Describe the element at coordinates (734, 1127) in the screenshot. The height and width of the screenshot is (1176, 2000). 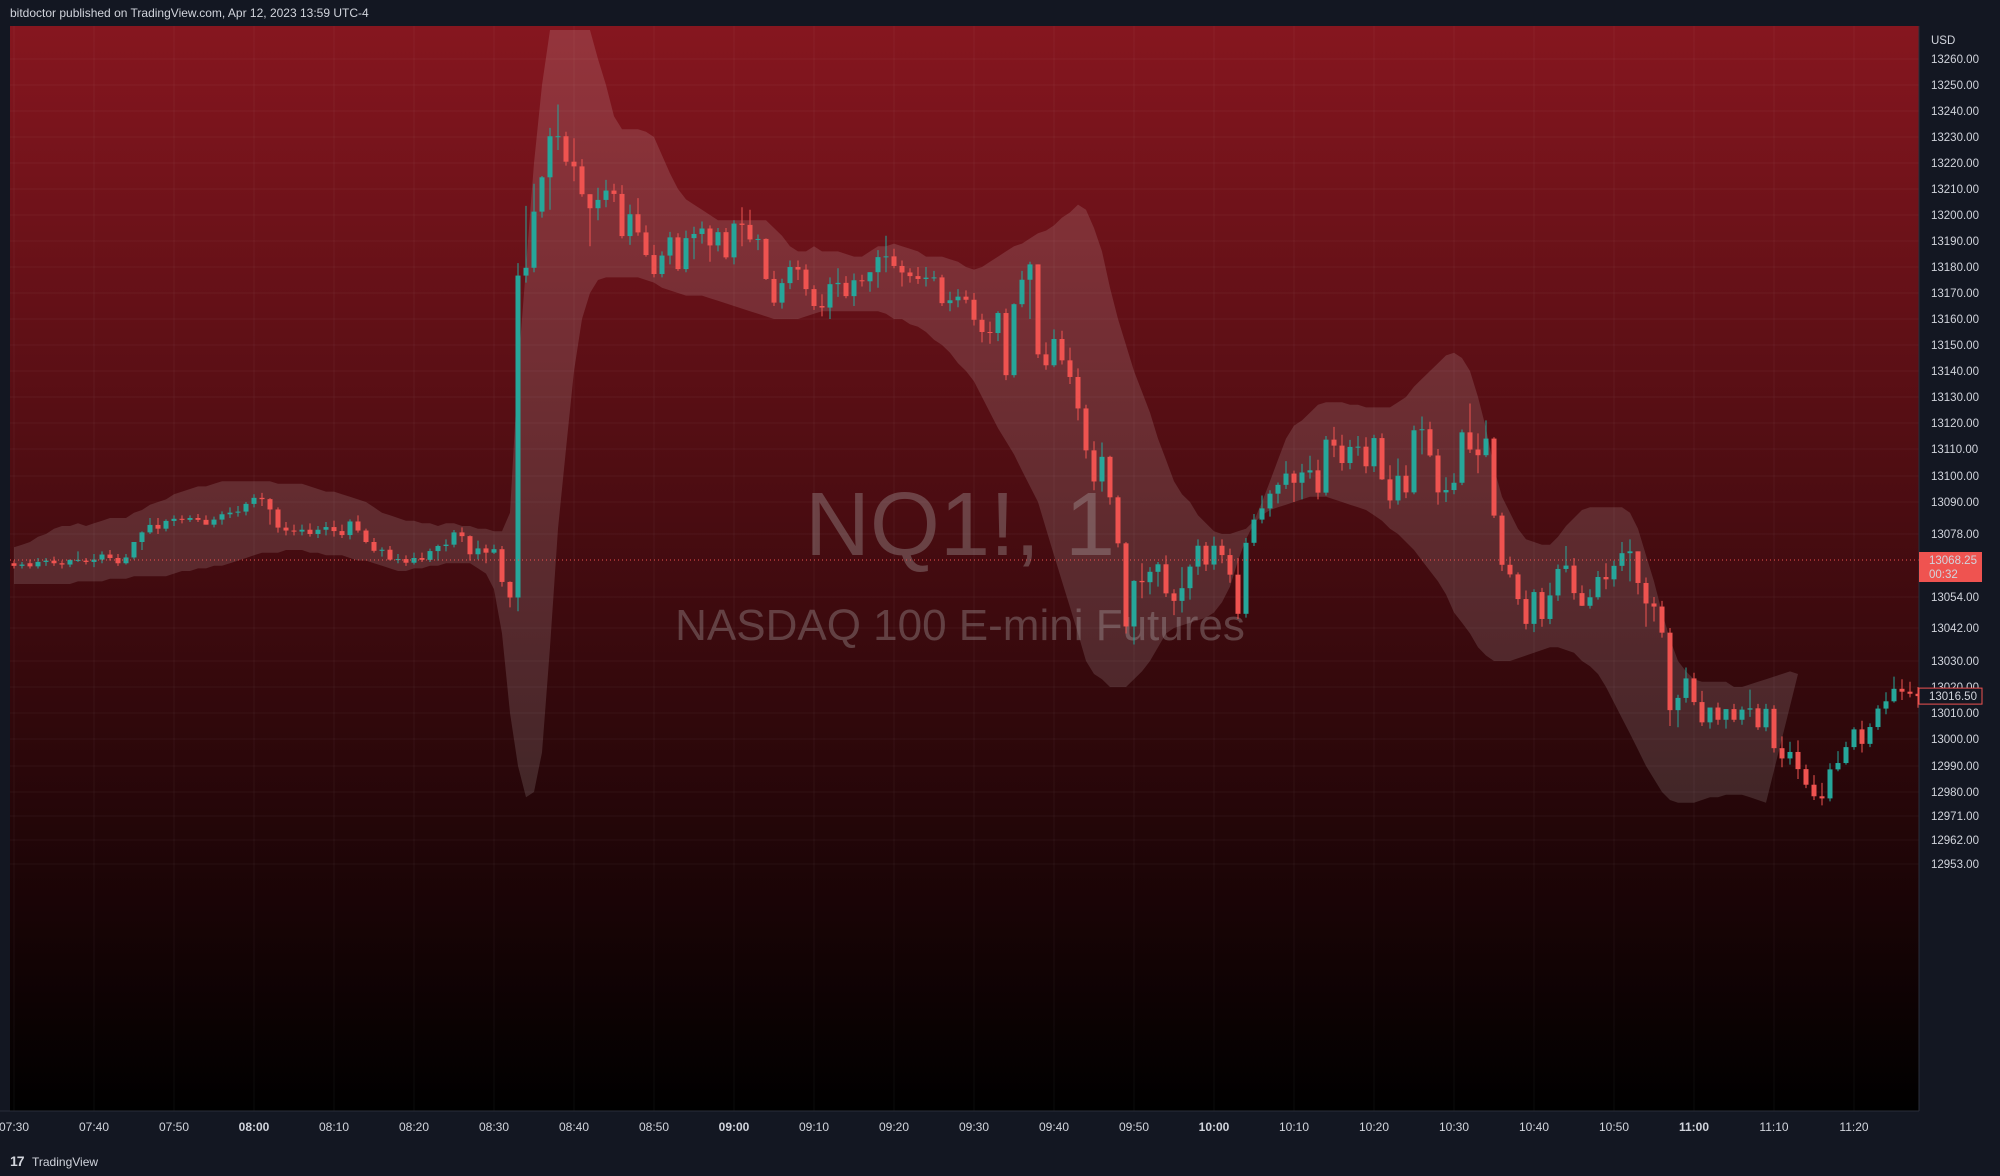
I see `time-tick: 09:00` at that location.